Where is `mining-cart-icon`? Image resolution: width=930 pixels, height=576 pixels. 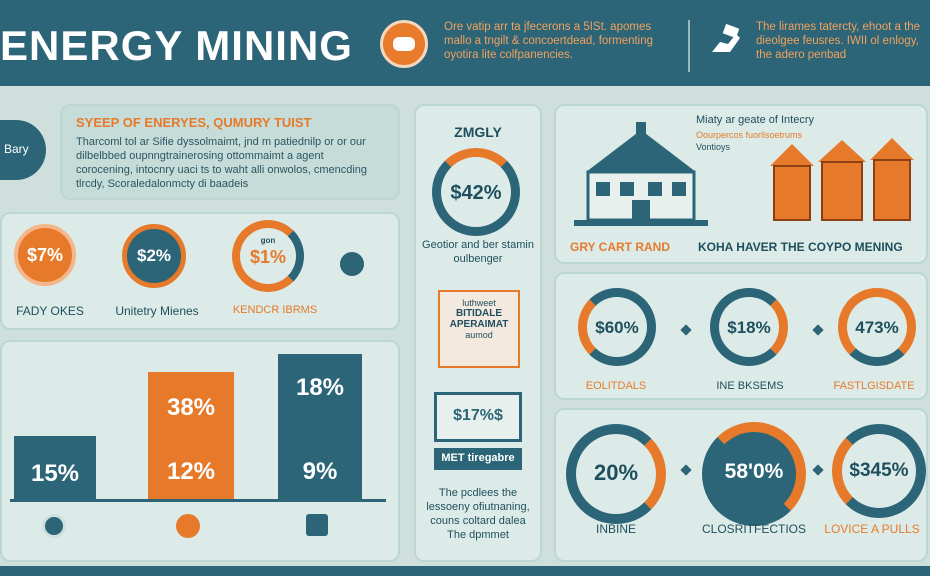 mining-cart-icon is located at coordinates (352, 264).